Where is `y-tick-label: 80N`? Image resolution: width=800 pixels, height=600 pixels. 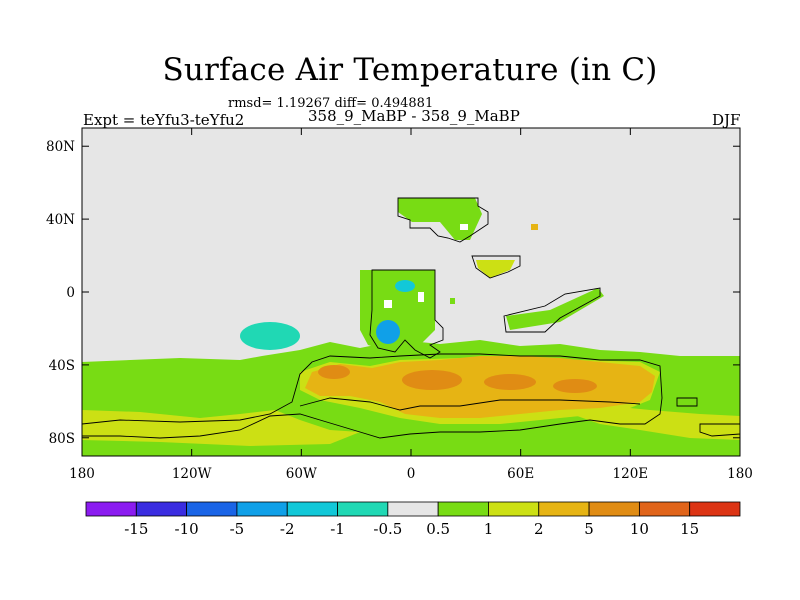 y-tick-label: 80N is located at coordinates (60, 147).